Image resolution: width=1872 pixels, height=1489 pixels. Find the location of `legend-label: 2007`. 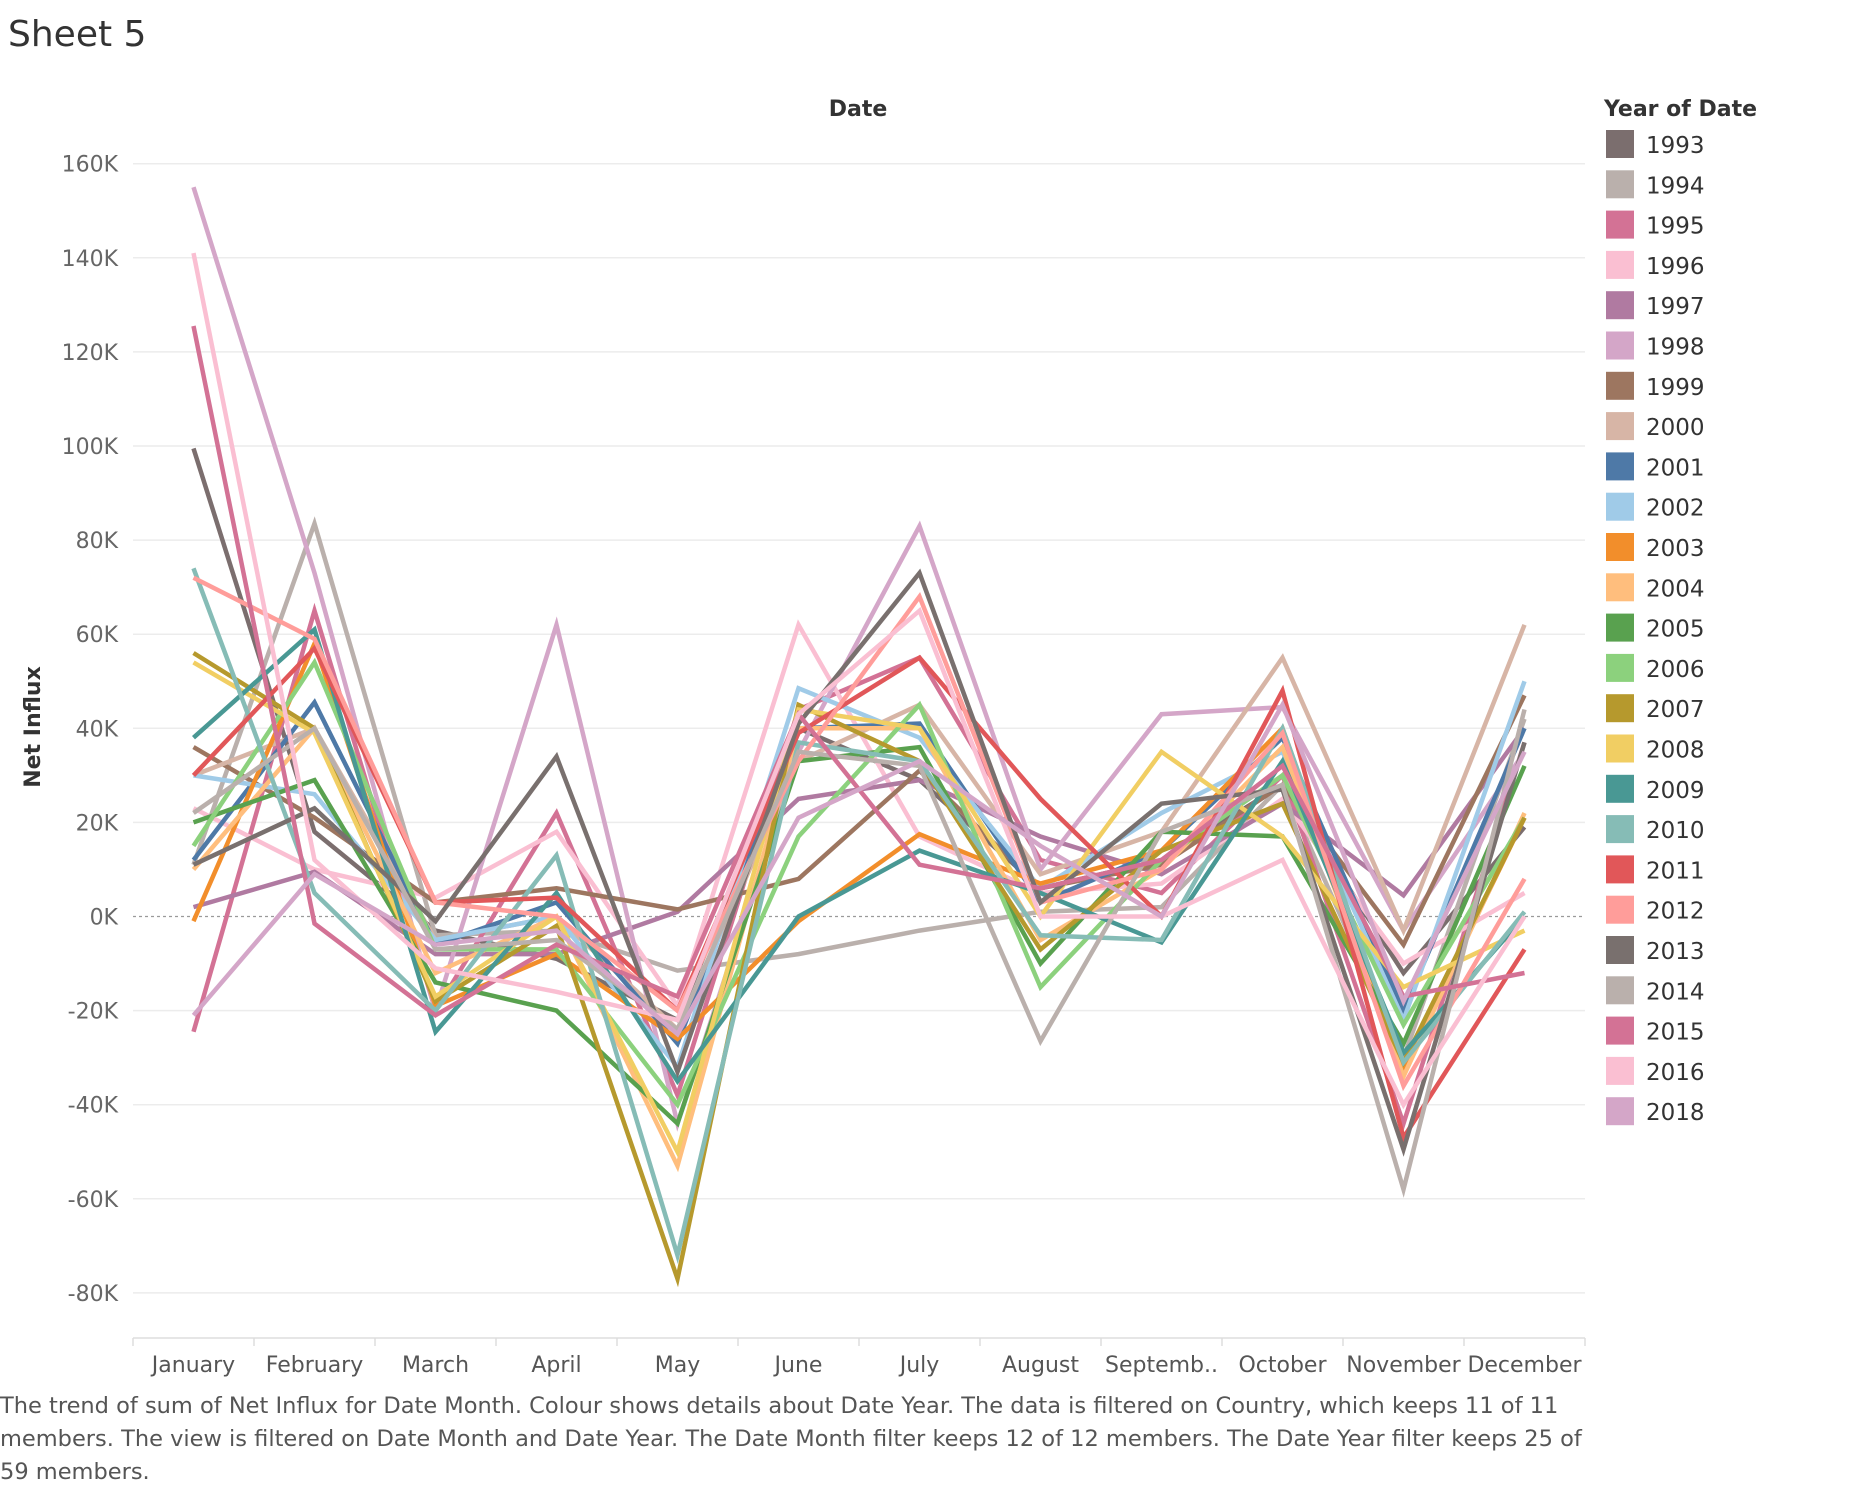

legend-label: 2007 is located at coordinates (1675, 710).